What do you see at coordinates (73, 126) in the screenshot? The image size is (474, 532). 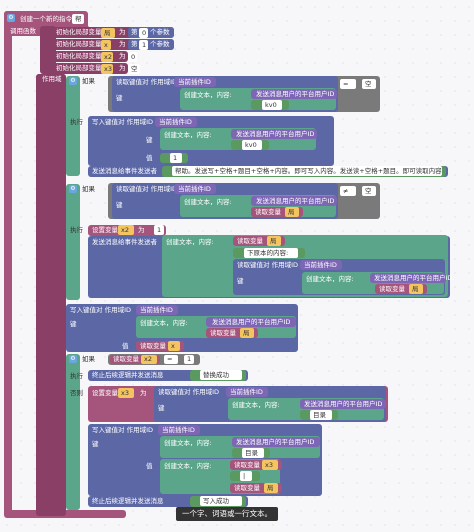 I see `if1-block` at bounding box center [73, 126].